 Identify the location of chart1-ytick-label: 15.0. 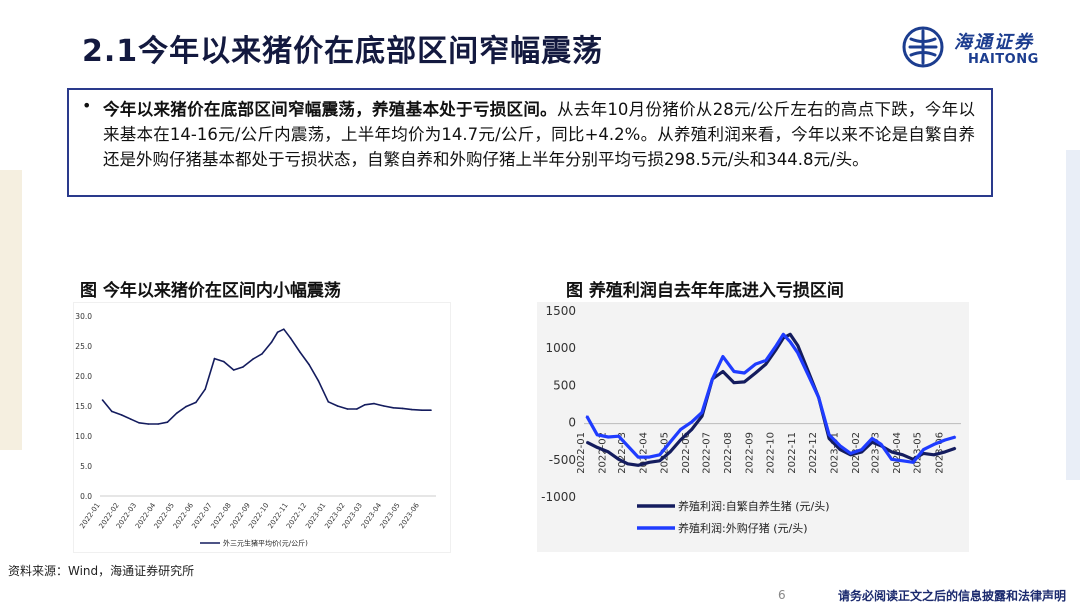
(83, 406).